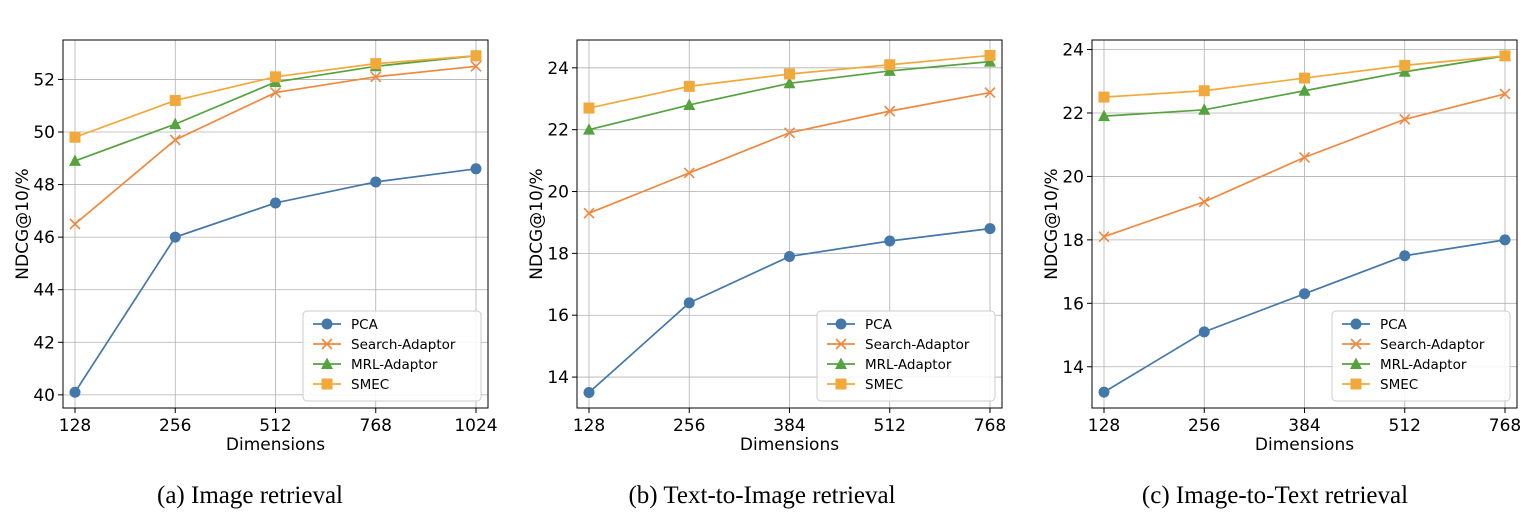 Image resolution: width=1530 pixels, height=530 pixels. Describe the element at coordinates (761, 495) in the screenshot. I see `chart-caption: (b) Text-to-Image retrieval` at that location.